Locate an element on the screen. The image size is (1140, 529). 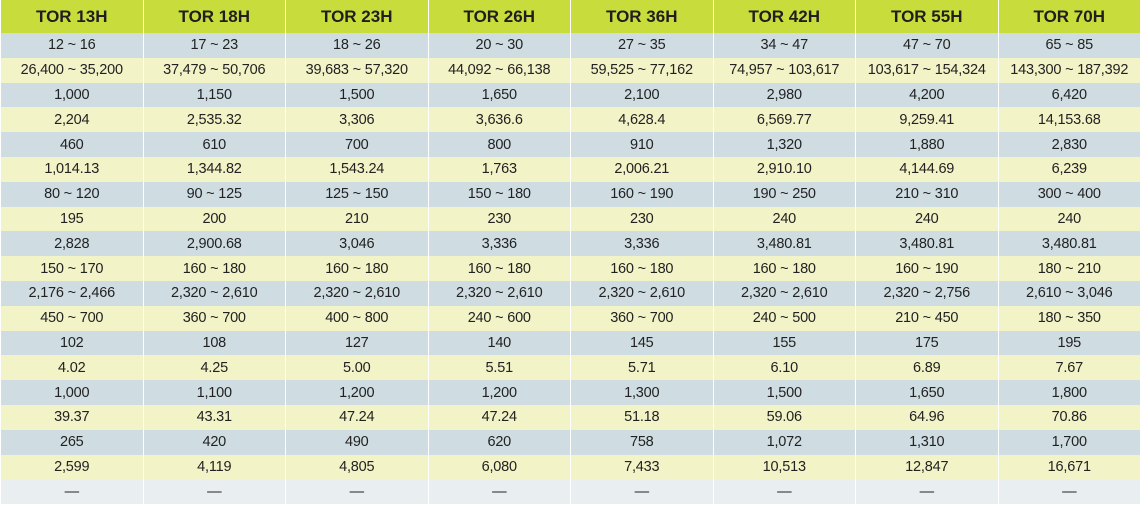
column-header-tor-70h: TOR 70H is located at coordinates (1068, 16).